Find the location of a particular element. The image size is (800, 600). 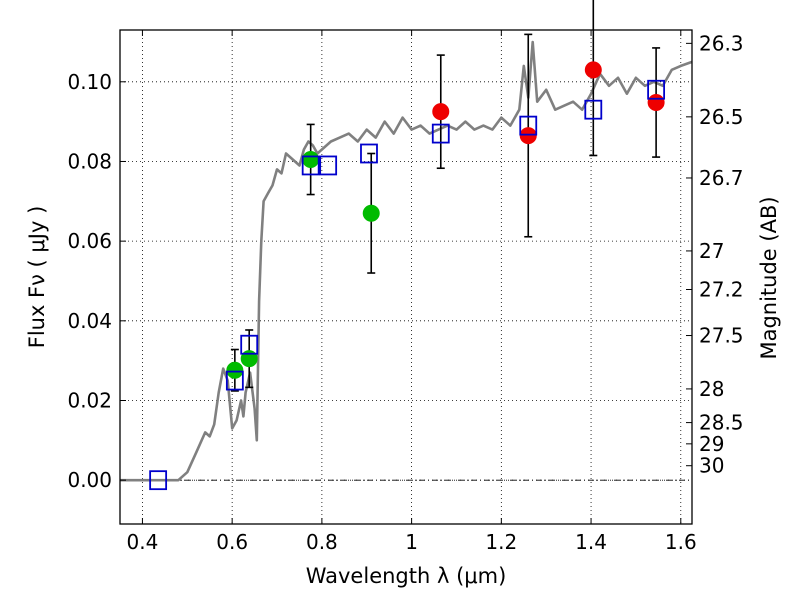

x-tick-label: 1 is located at coordinates (411, 542).